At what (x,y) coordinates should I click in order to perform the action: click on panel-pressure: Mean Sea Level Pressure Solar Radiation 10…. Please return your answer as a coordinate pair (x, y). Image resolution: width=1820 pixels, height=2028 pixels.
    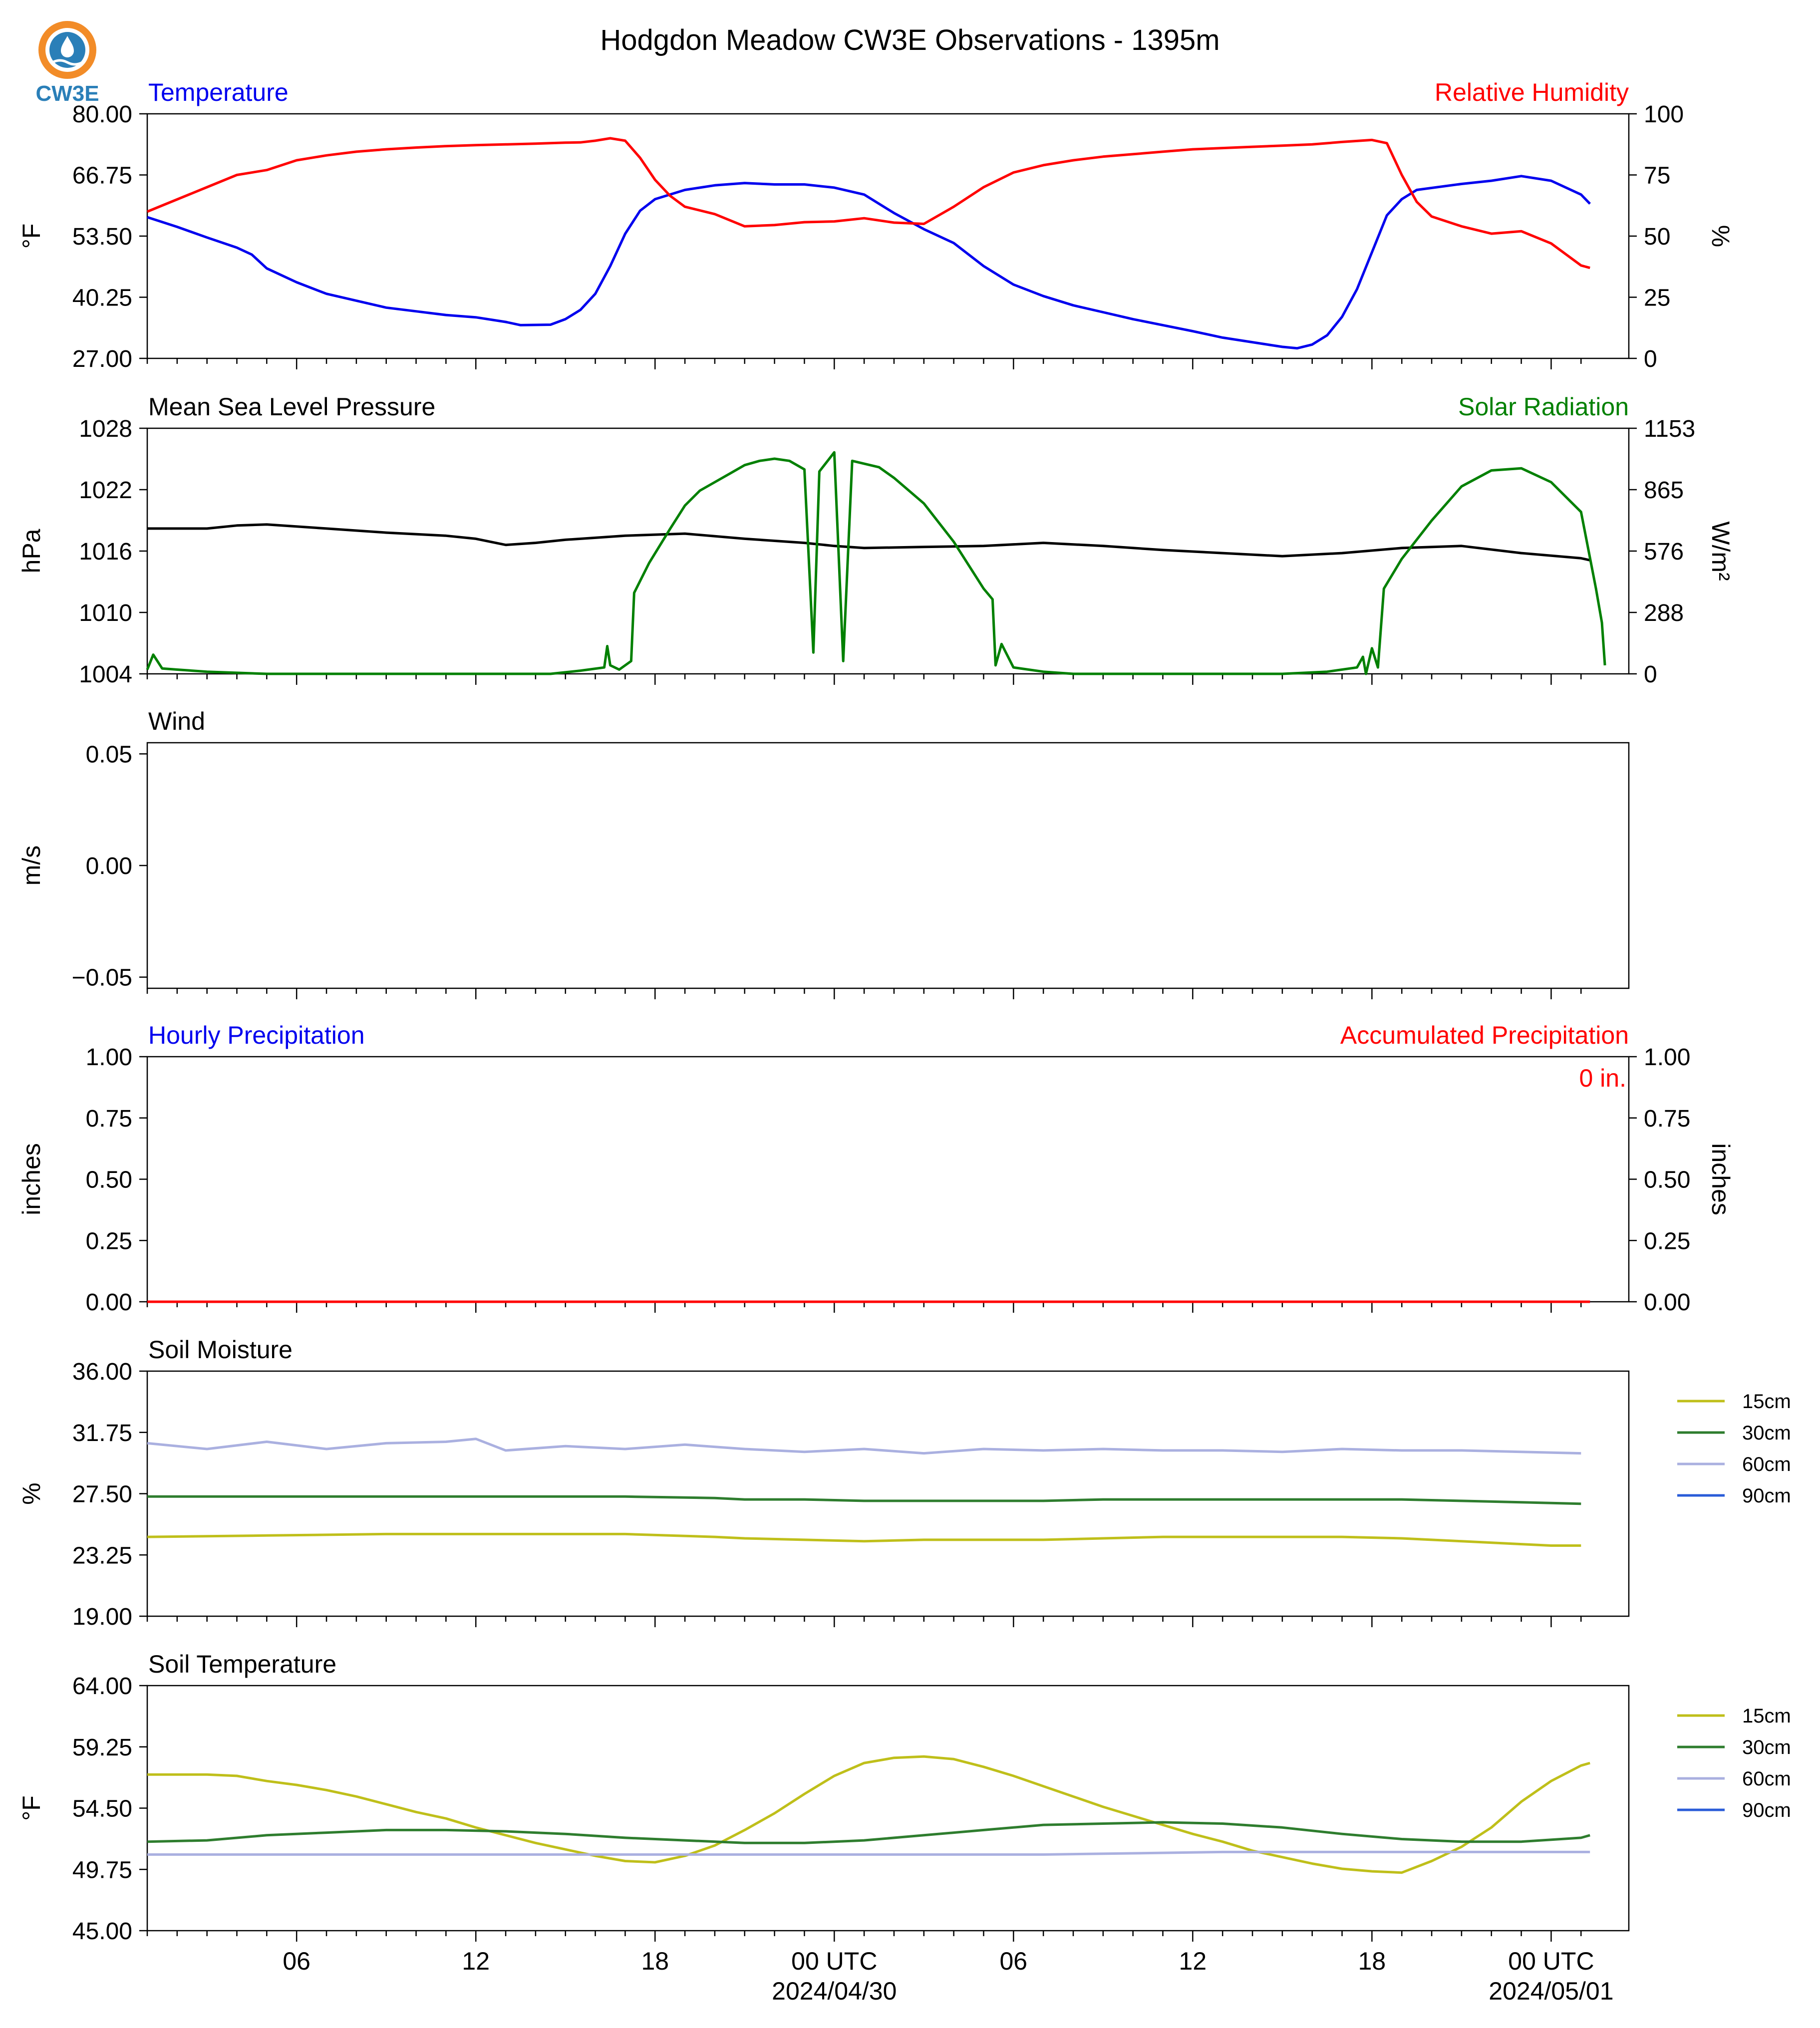
    Looking at the image, I should click on (876, 540).